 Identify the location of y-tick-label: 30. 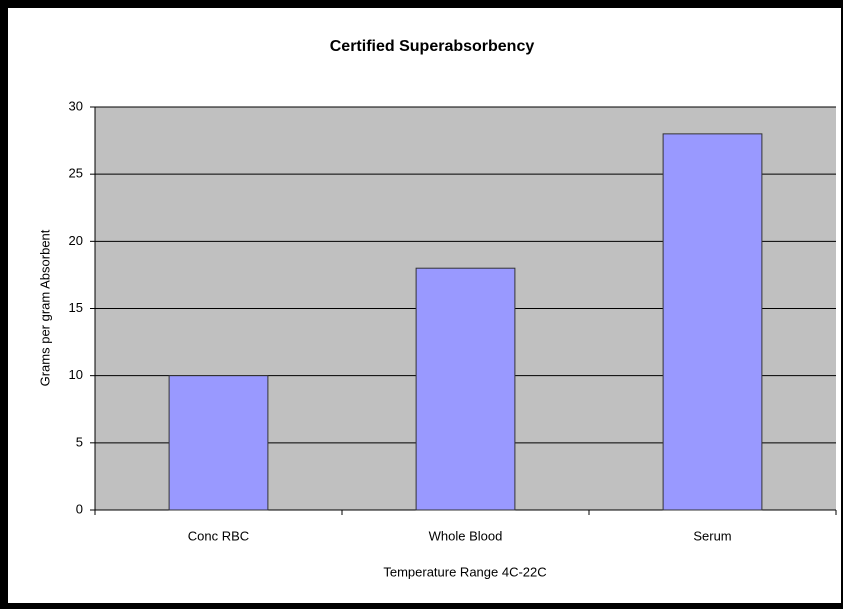
(76, 105).